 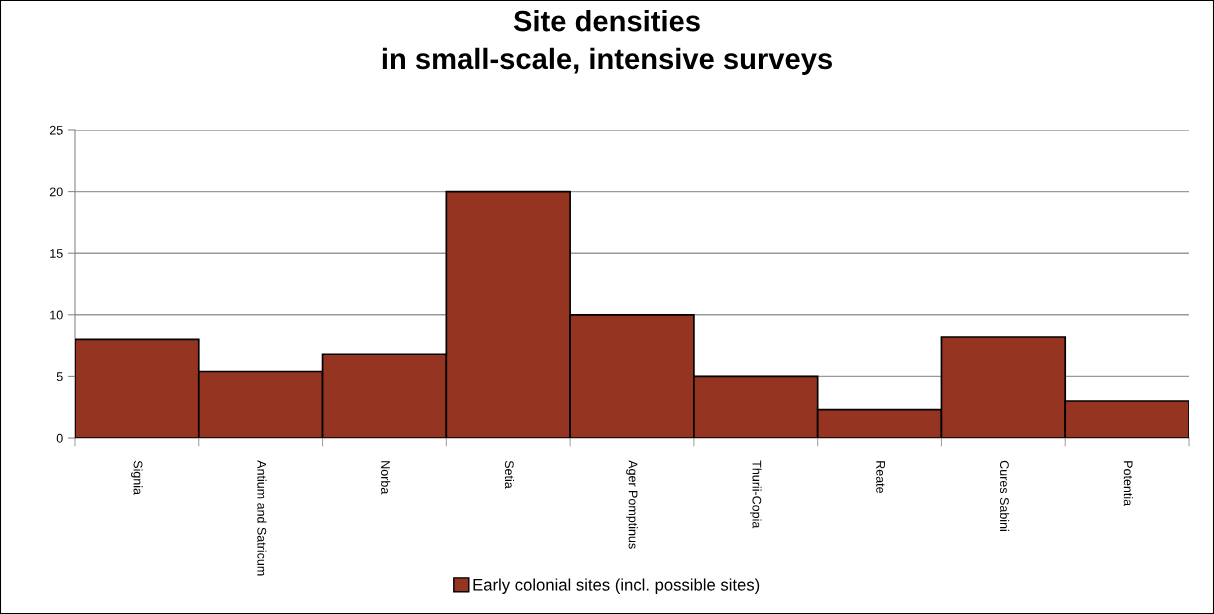 What do you see at coordinates (262, 518) in the screenshot?
I see `x-tick-label: Antium and Satricum` at bounding box center [262, 518].